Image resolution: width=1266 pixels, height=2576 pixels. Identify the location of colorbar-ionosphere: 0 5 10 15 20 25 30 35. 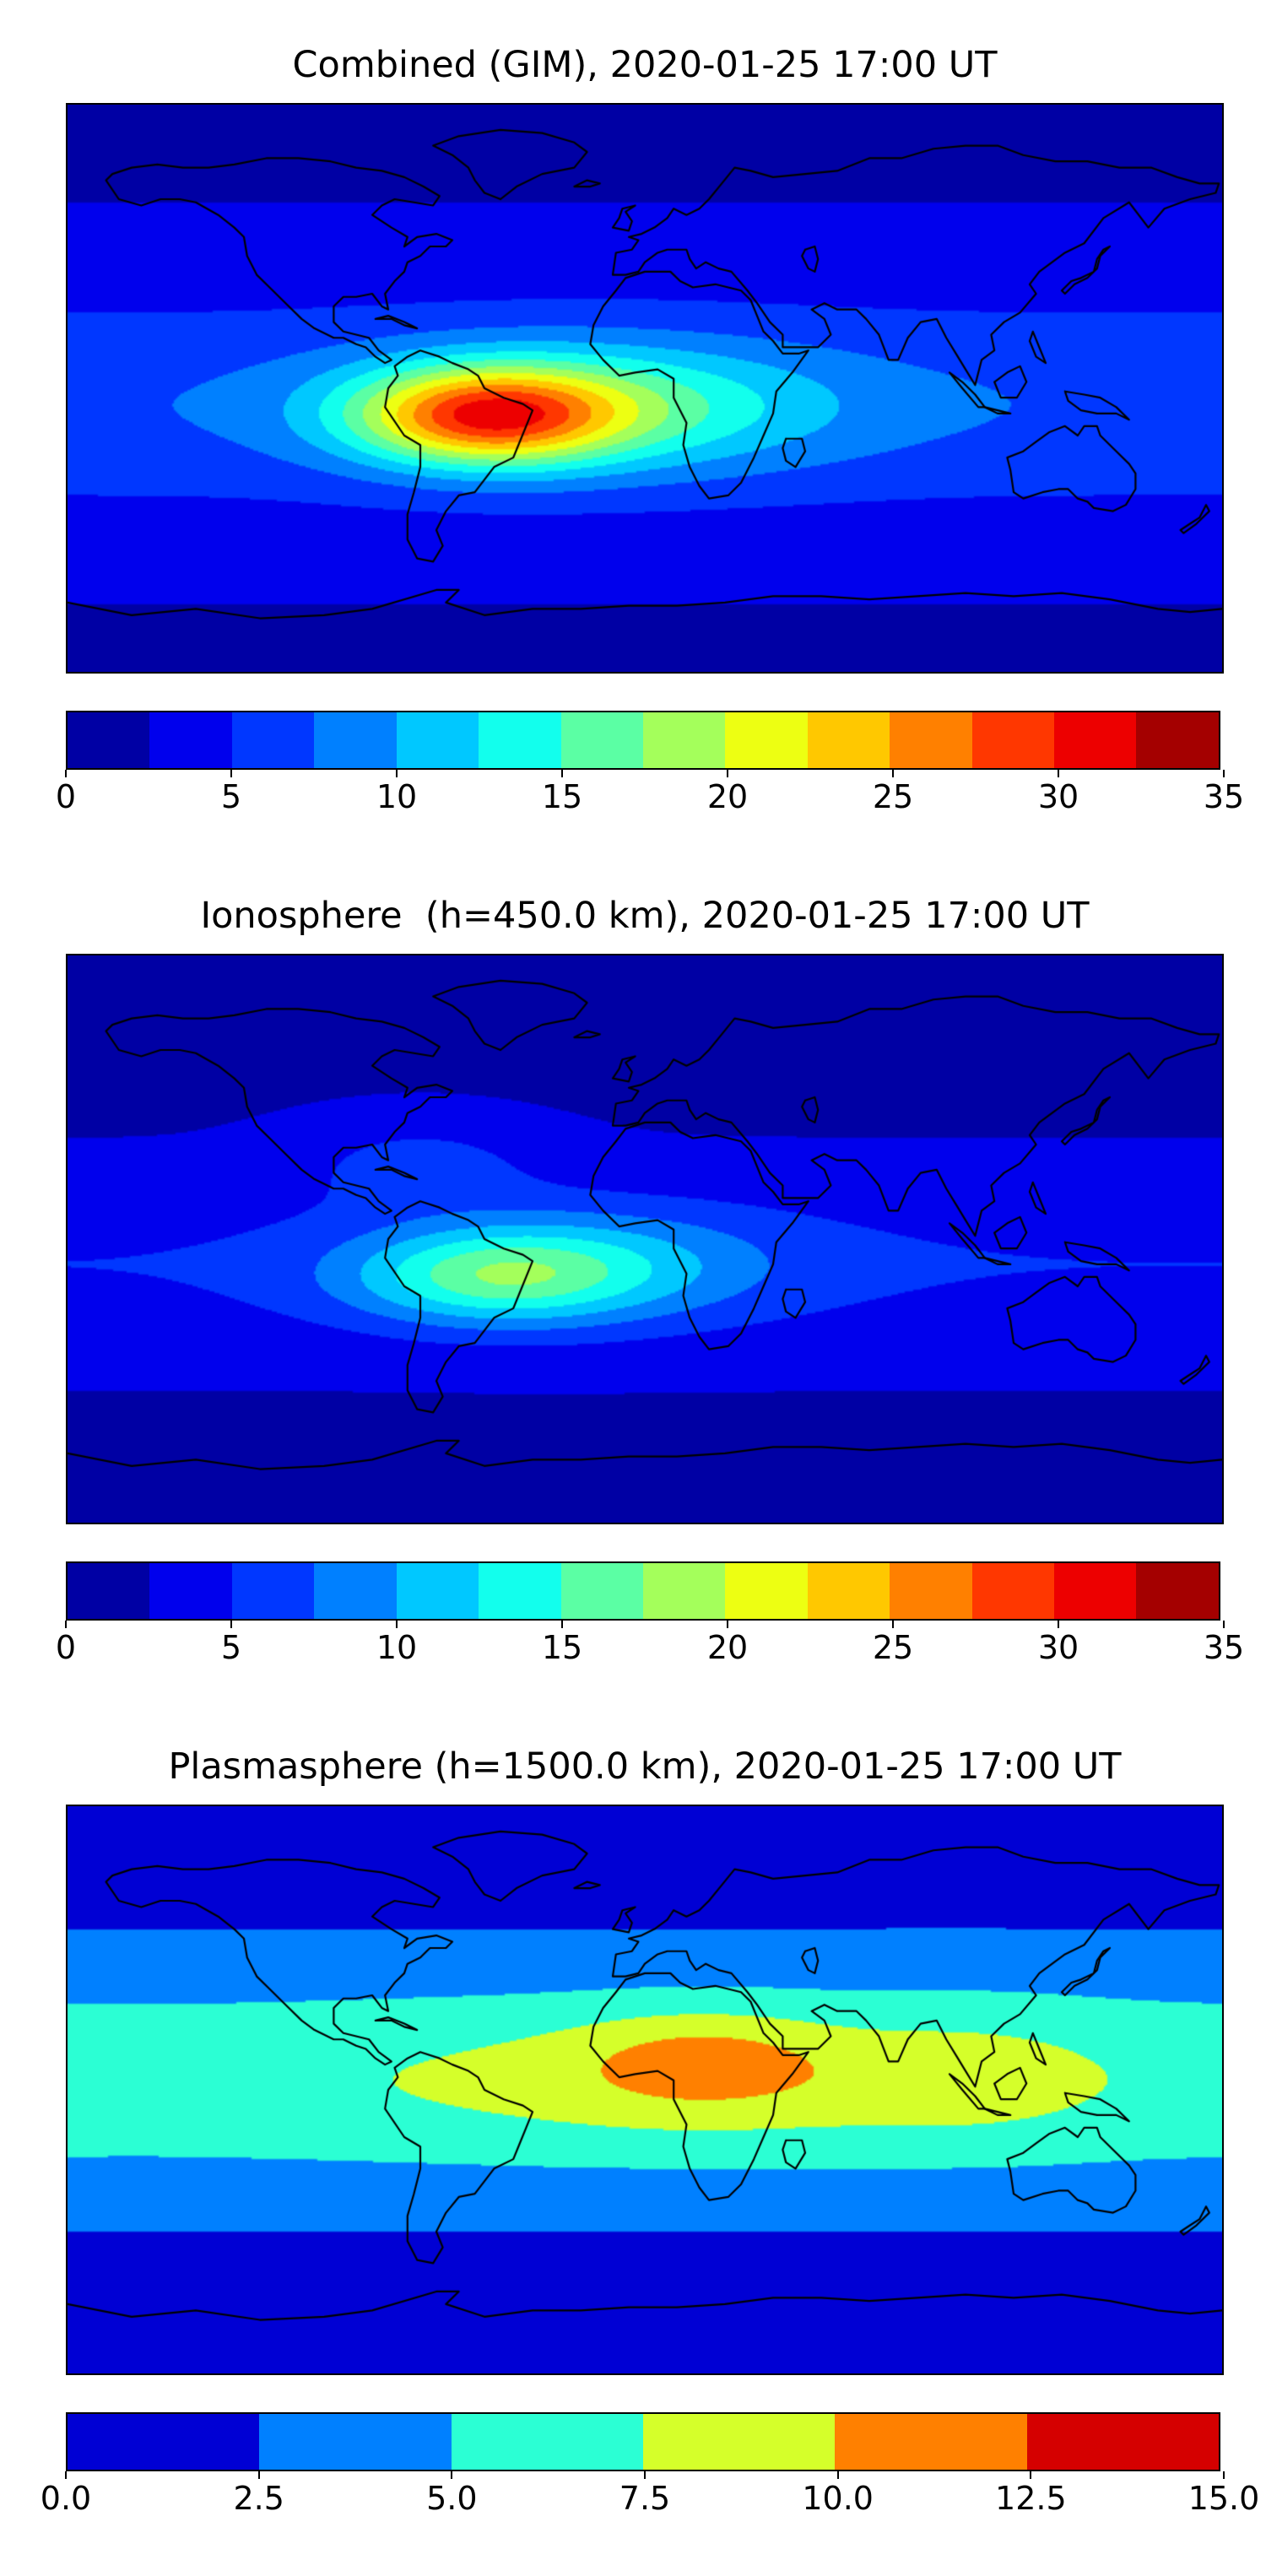
(650, 1616).